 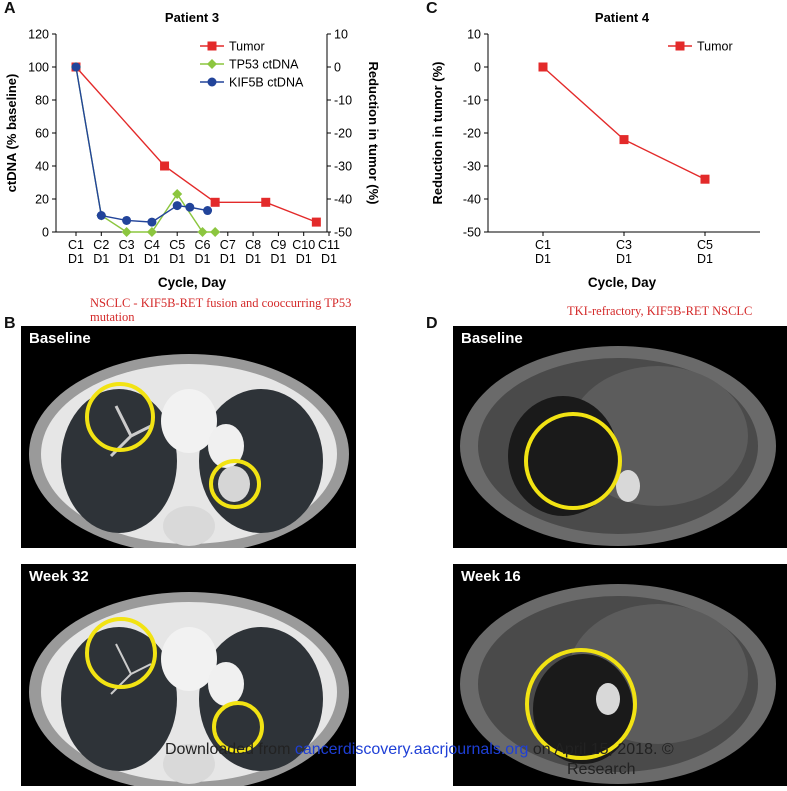 What do you see at coordinates (303, 245) in the screenshot?
I see `x-tick-label-cycle: C10` at bounding box center [303, 245].